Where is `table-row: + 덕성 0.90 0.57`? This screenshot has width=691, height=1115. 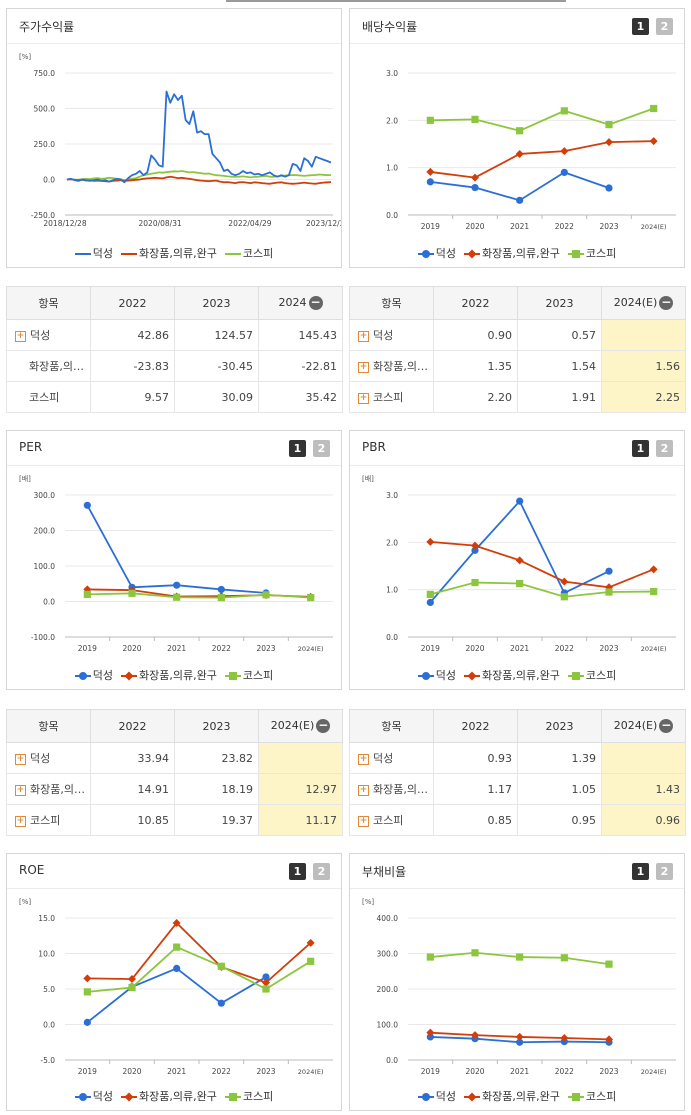 table-row: + 덕성 0.90 0.57 is located at coordinates (517, 335).